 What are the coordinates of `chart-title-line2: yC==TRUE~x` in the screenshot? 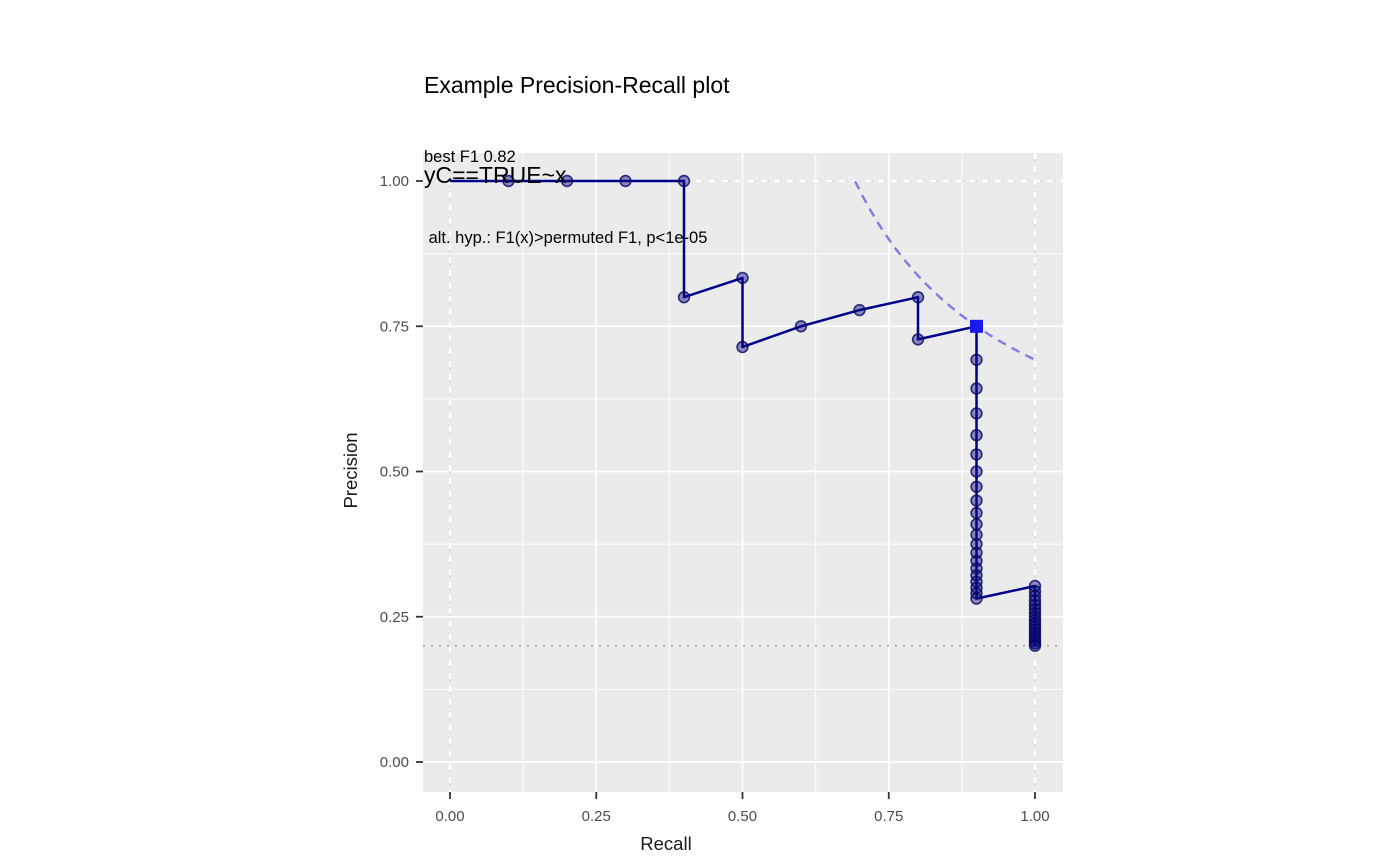 It's located at (495, 175).